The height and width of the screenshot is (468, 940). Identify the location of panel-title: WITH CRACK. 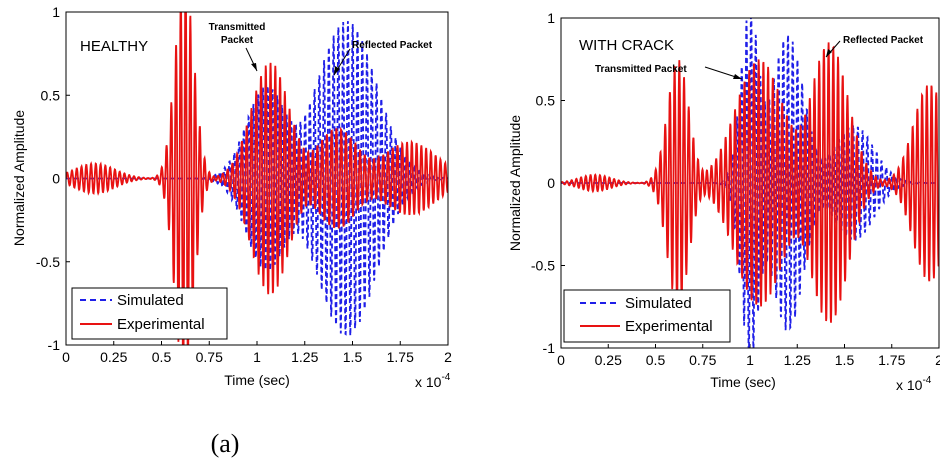
(626, 45).